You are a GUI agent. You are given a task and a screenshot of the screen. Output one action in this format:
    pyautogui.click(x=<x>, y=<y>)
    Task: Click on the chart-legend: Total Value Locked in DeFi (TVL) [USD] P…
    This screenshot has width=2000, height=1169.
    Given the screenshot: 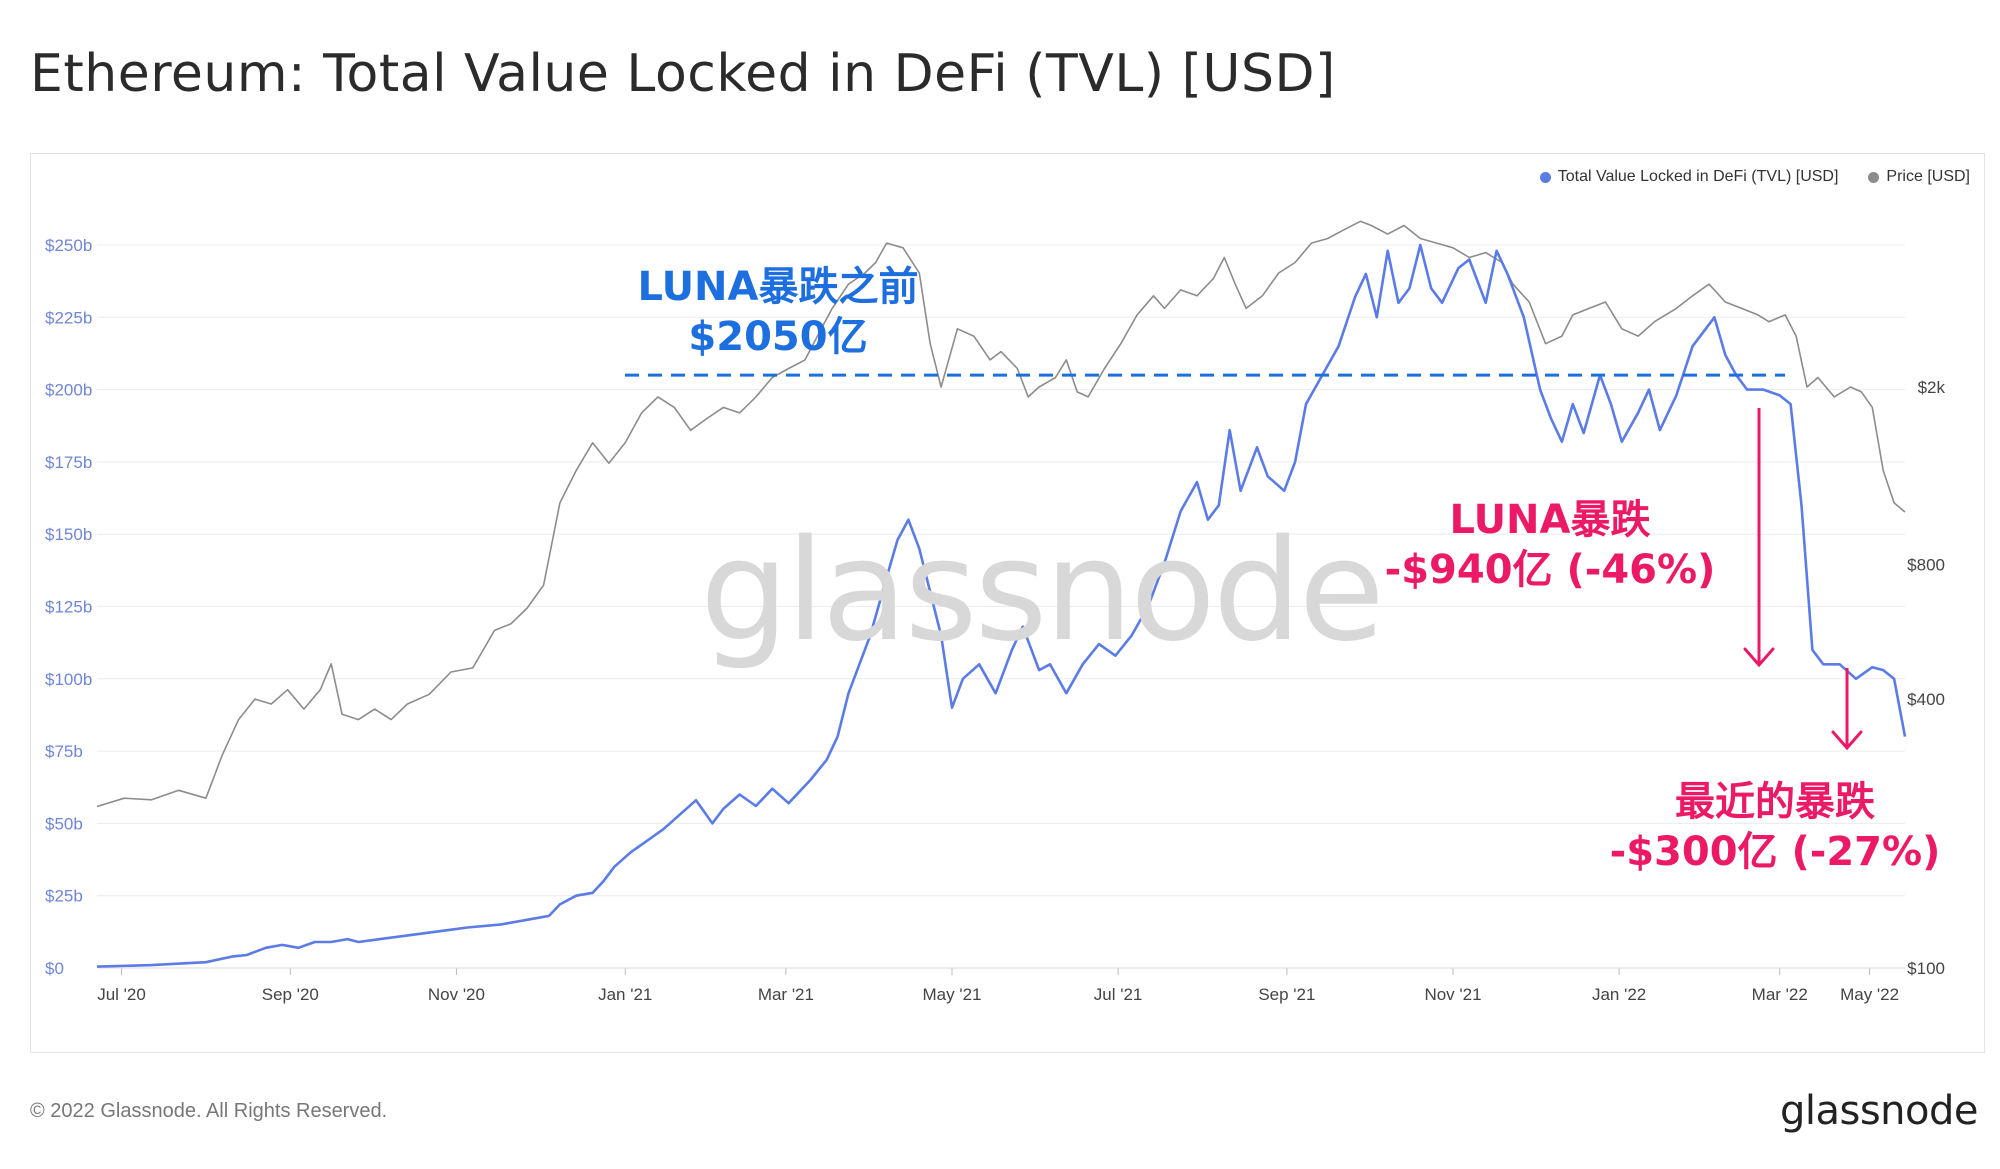 What is the action you would take?
    pyautogui.click(x=1754, y=177)
    